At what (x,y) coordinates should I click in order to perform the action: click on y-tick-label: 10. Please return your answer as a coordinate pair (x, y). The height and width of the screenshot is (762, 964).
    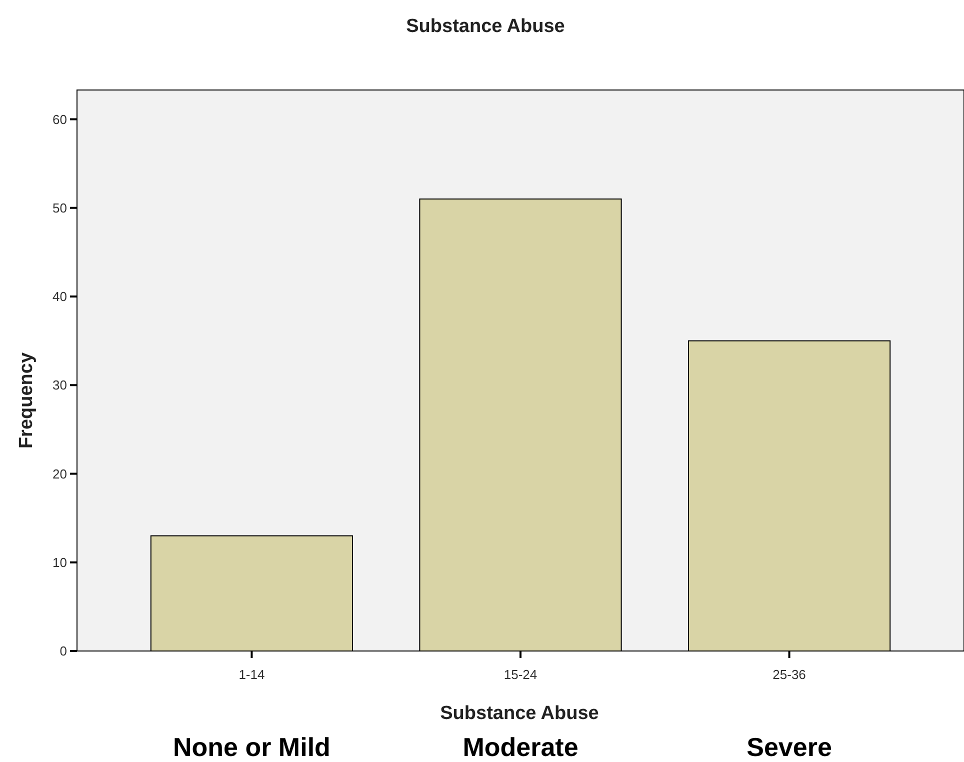
    Looking at the image, I should click on (59, 562).